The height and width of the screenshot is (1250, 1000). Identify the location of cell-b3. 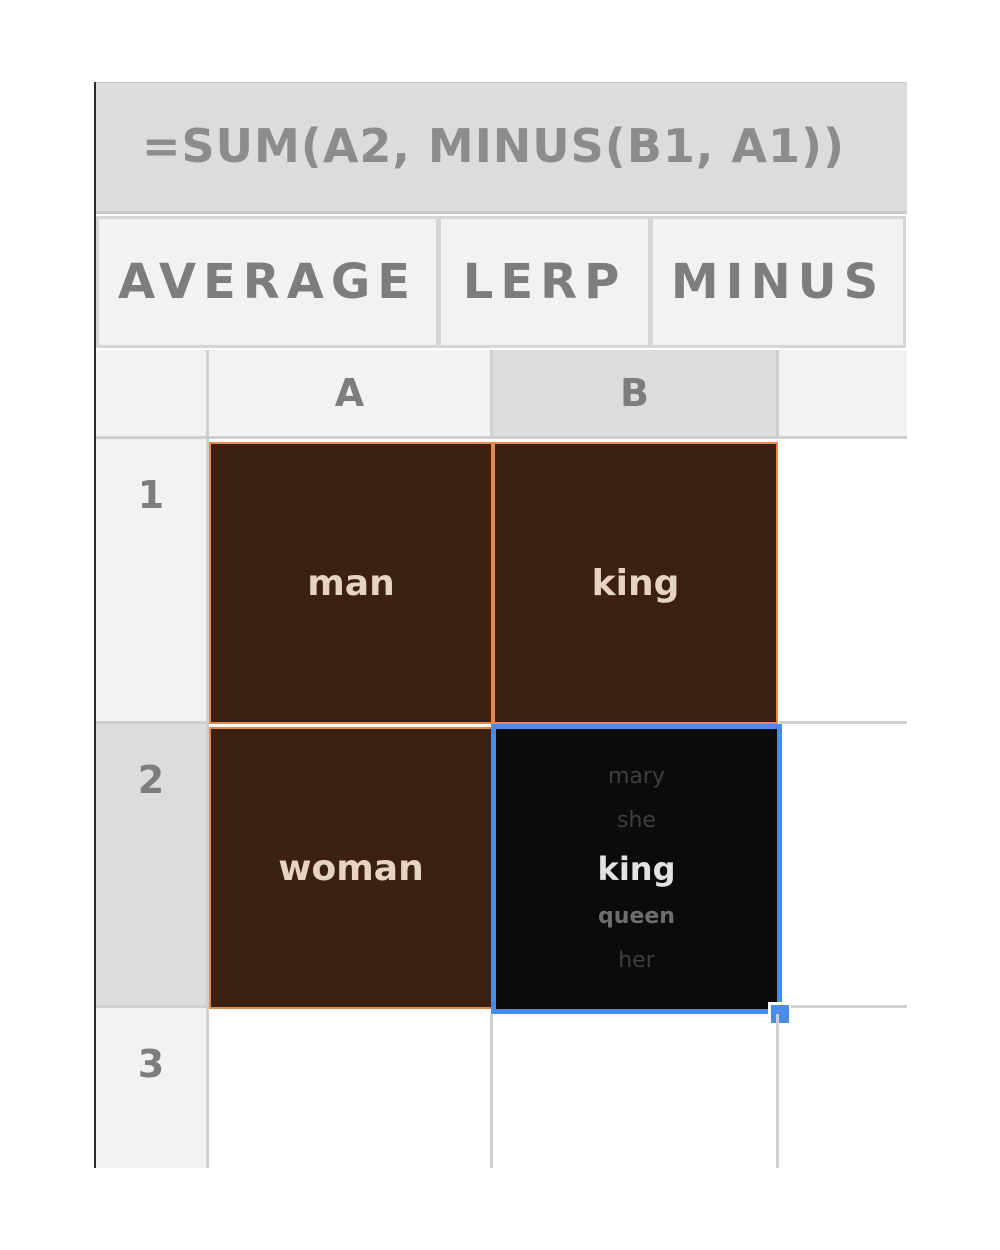
(634, 1091).